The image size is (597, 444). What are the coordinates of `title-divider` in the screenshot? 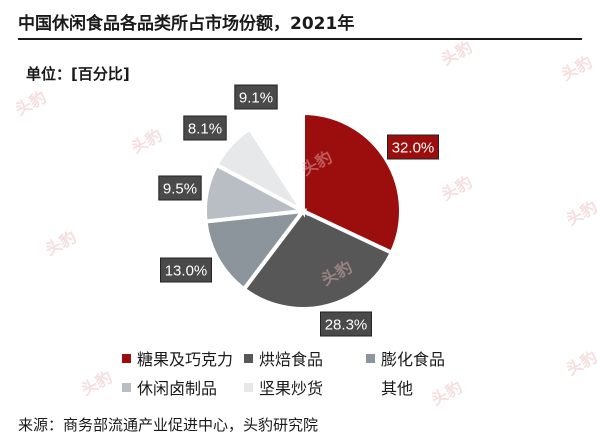 It's located at (300, 39).